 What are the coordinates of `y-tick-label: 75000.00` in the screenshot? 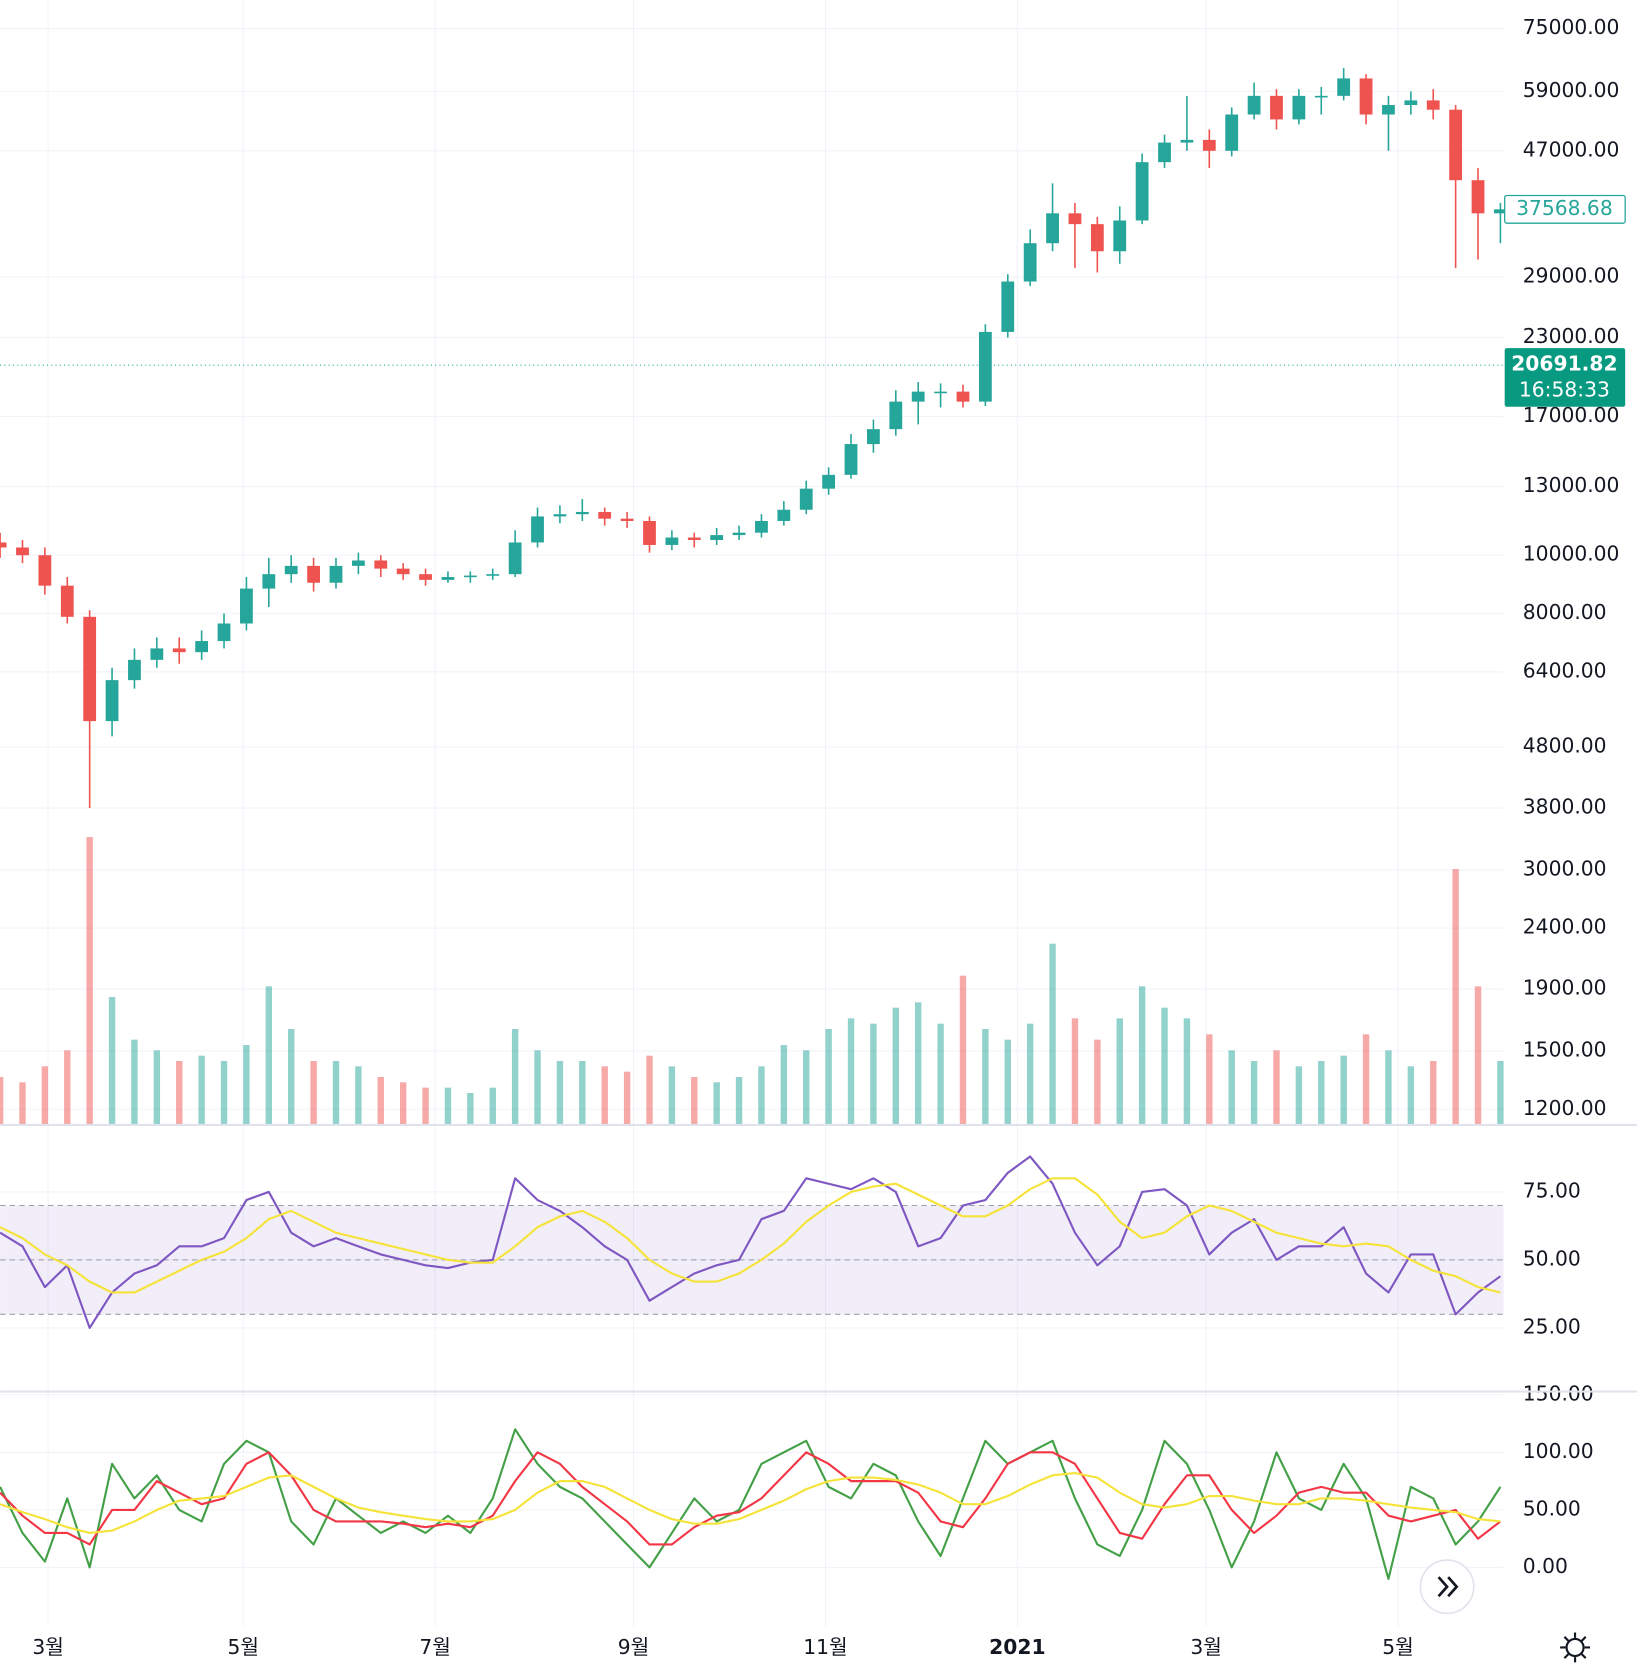 It's located at (1571, 27).